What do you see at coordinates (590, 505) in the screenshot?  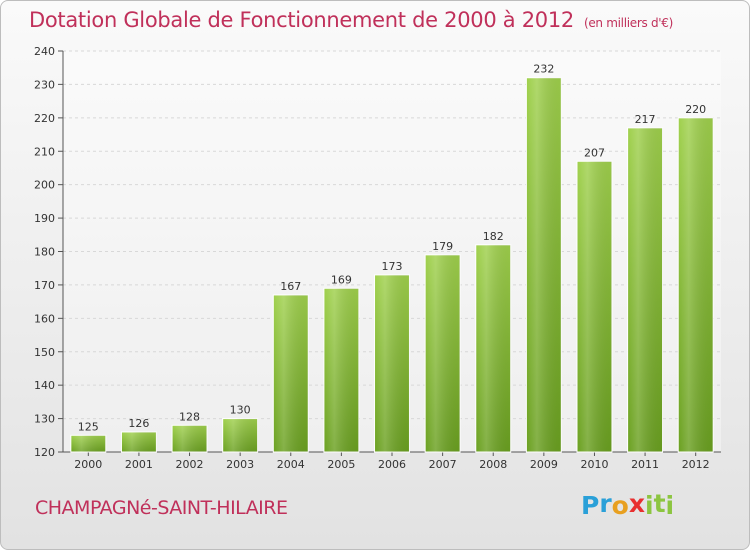 I see `logo-letter: P` at bounding box center [590, 505].